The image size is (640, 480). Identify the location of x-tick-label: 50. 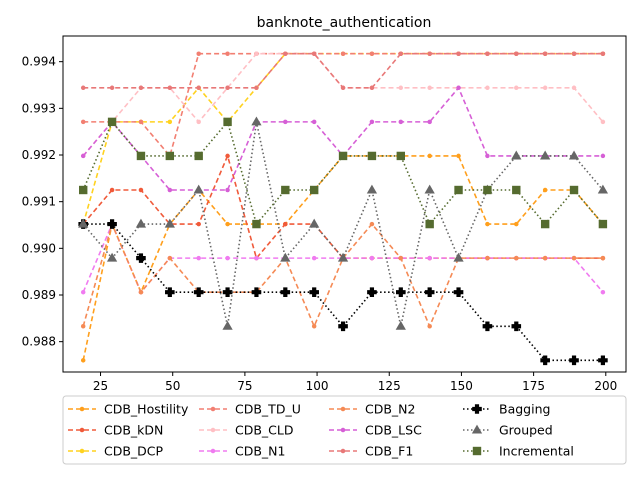
(172, 386).